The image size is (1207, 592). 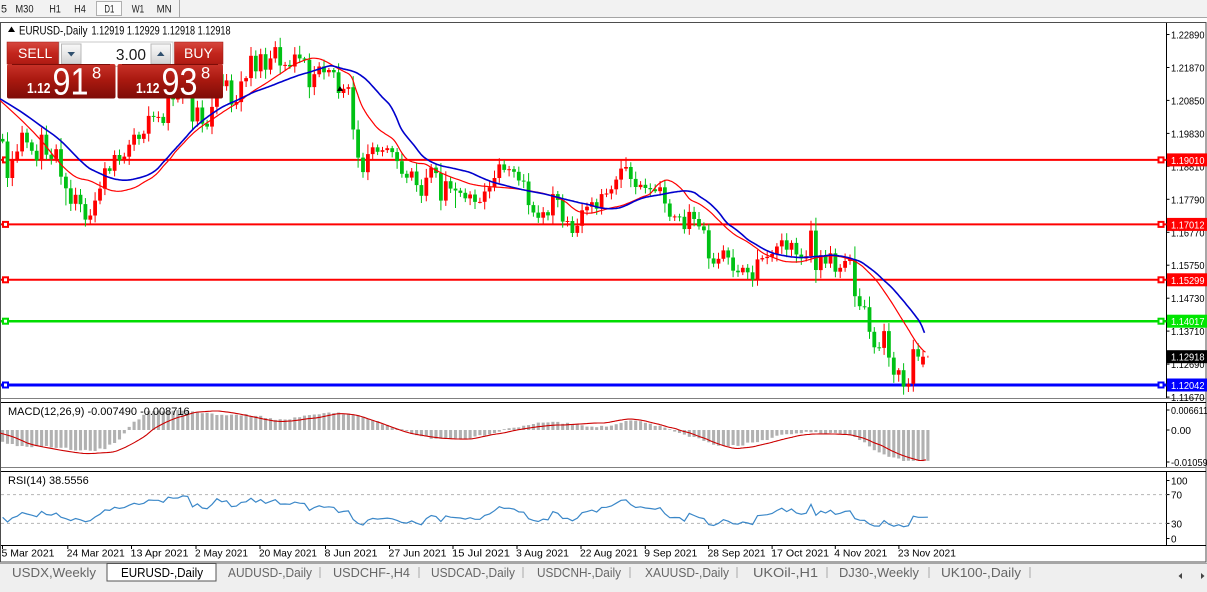 What do you see at coordinates (131, 55) in the screenshot?
I see `svg-text: 3.00` at bounding box center [131, 55].